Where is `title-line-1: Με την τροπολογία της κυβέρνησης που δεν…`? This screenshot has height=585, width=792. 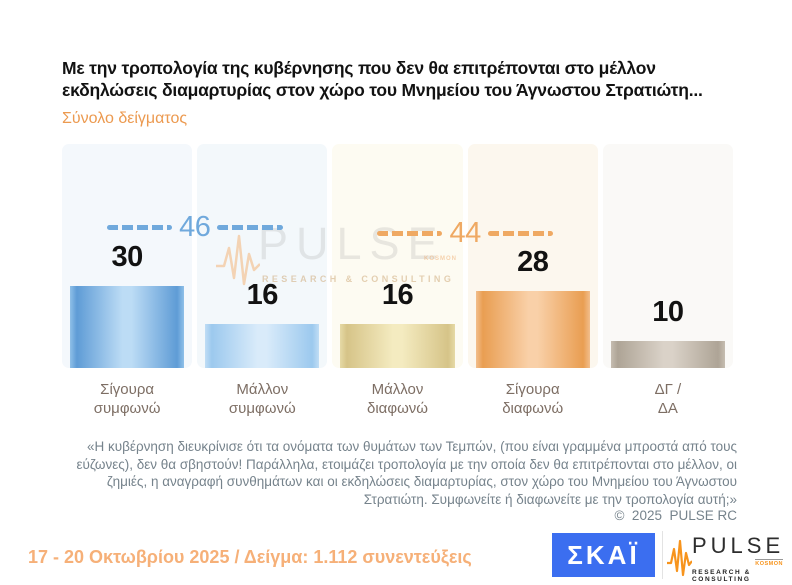 title-line-1: Με την τροπολογία της κυβέρνησης που δεν… is located at coordinates (359, 68).